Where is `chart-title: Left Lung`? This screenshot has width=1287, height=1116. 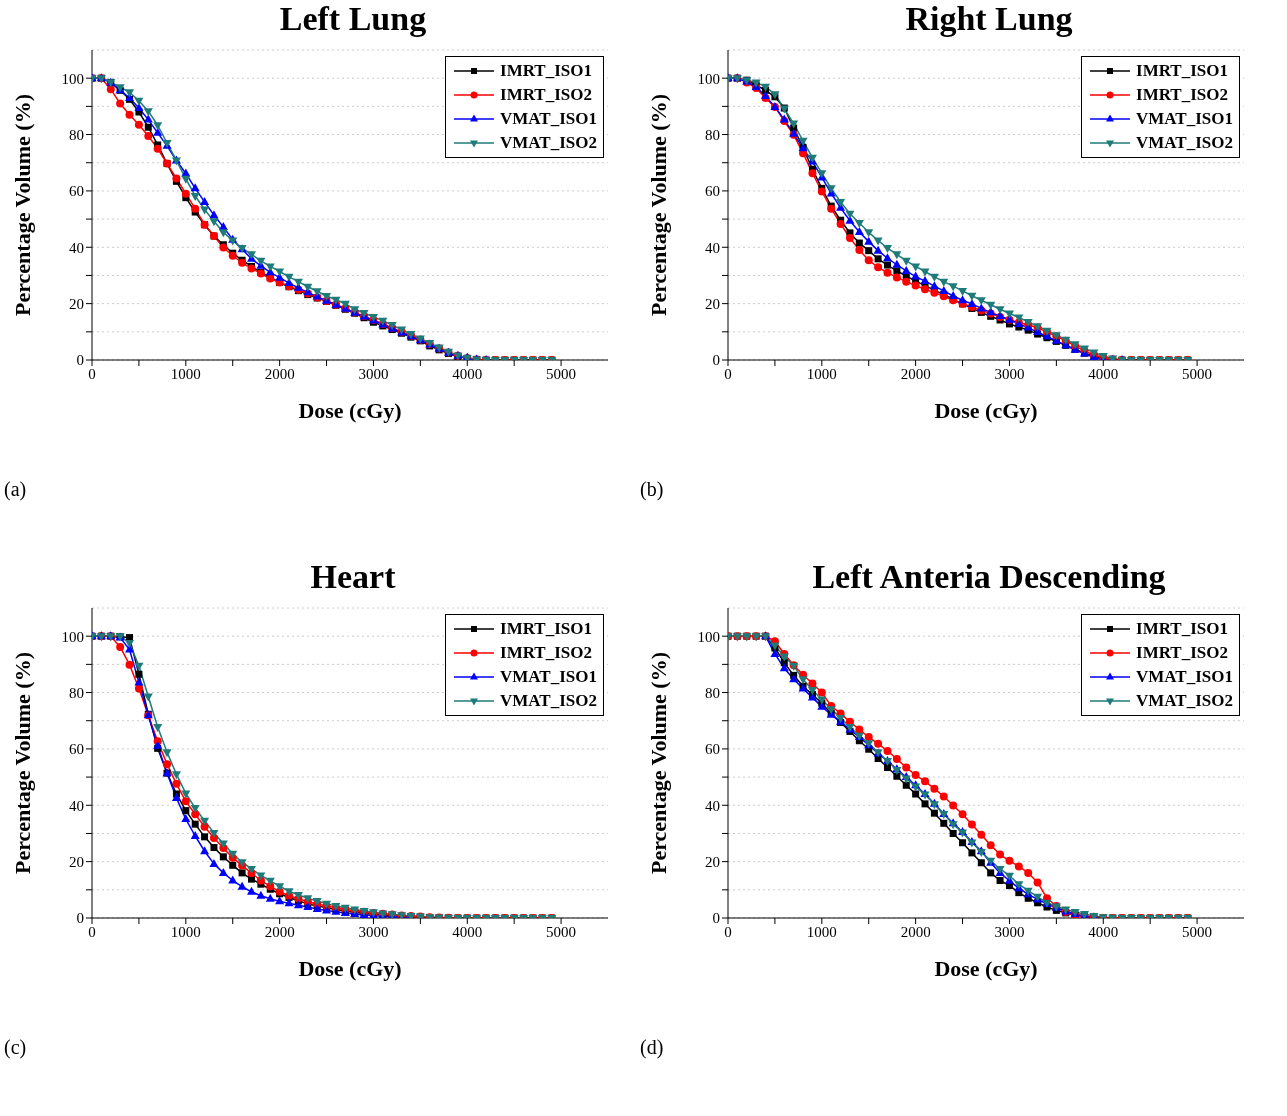 chart-title: Left Lung is located at coordinates (353, 19).